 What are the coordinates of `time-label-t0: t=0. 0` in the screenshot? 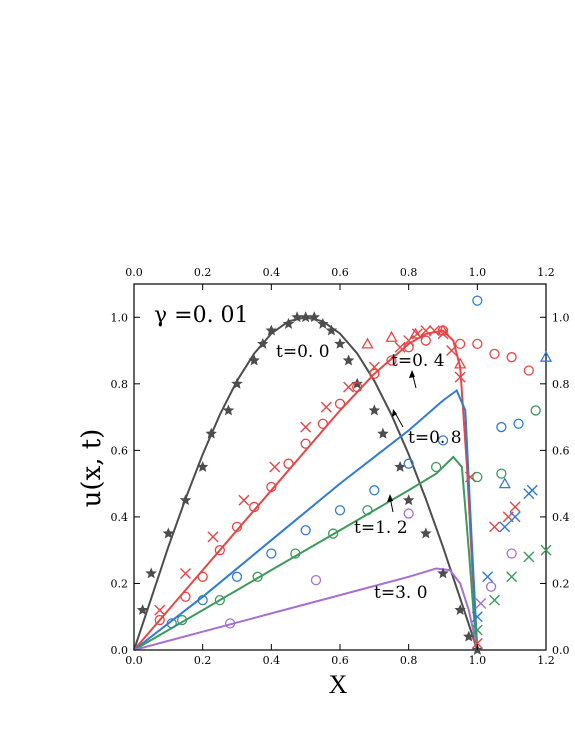 It's located at (303, 352).